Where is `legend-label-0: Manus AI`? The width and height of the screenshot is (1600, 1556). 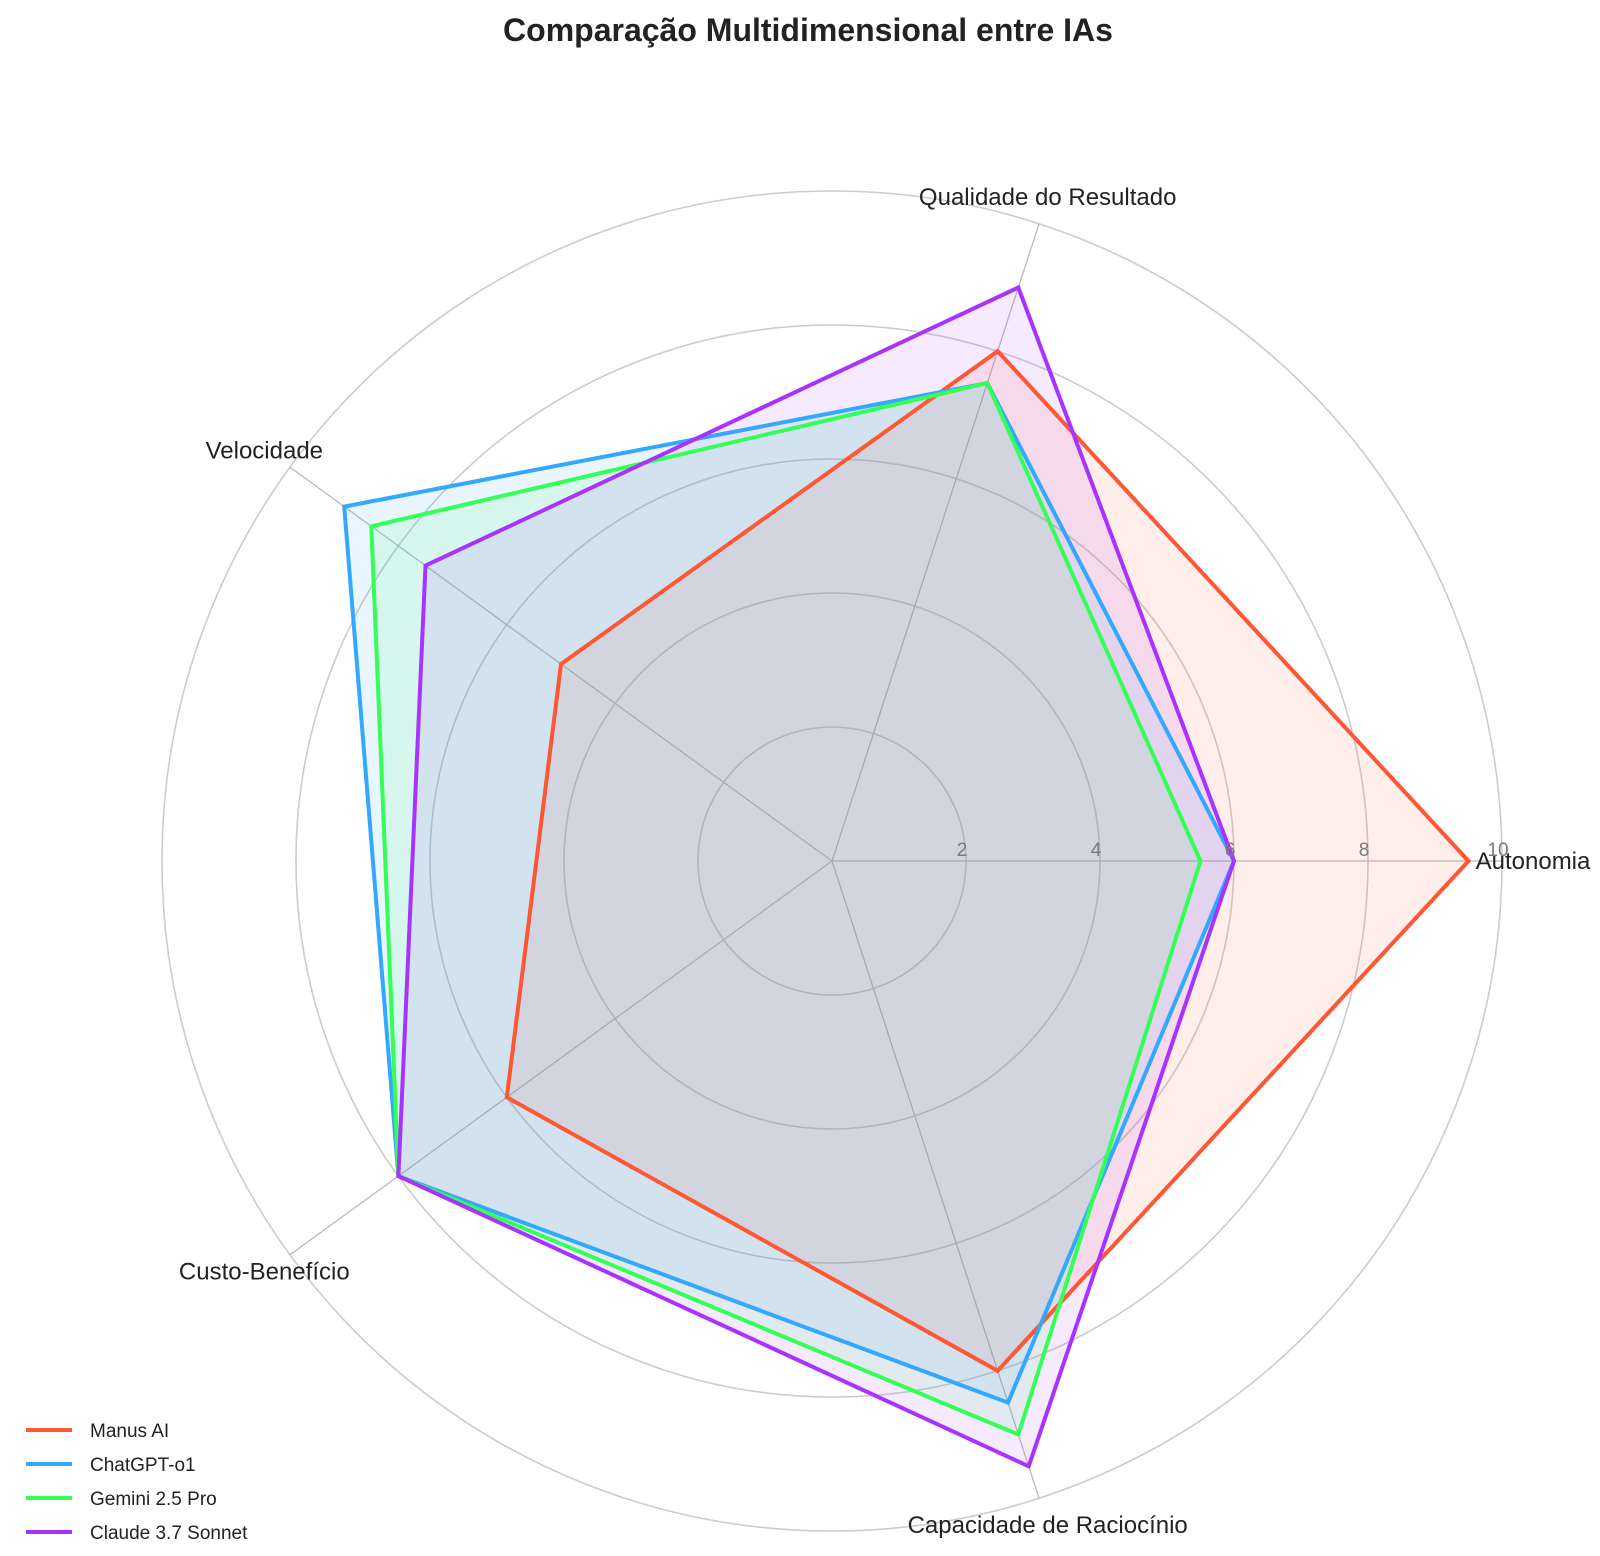 legend-label-0: Manus AI is located at coordinates (129, 1431).